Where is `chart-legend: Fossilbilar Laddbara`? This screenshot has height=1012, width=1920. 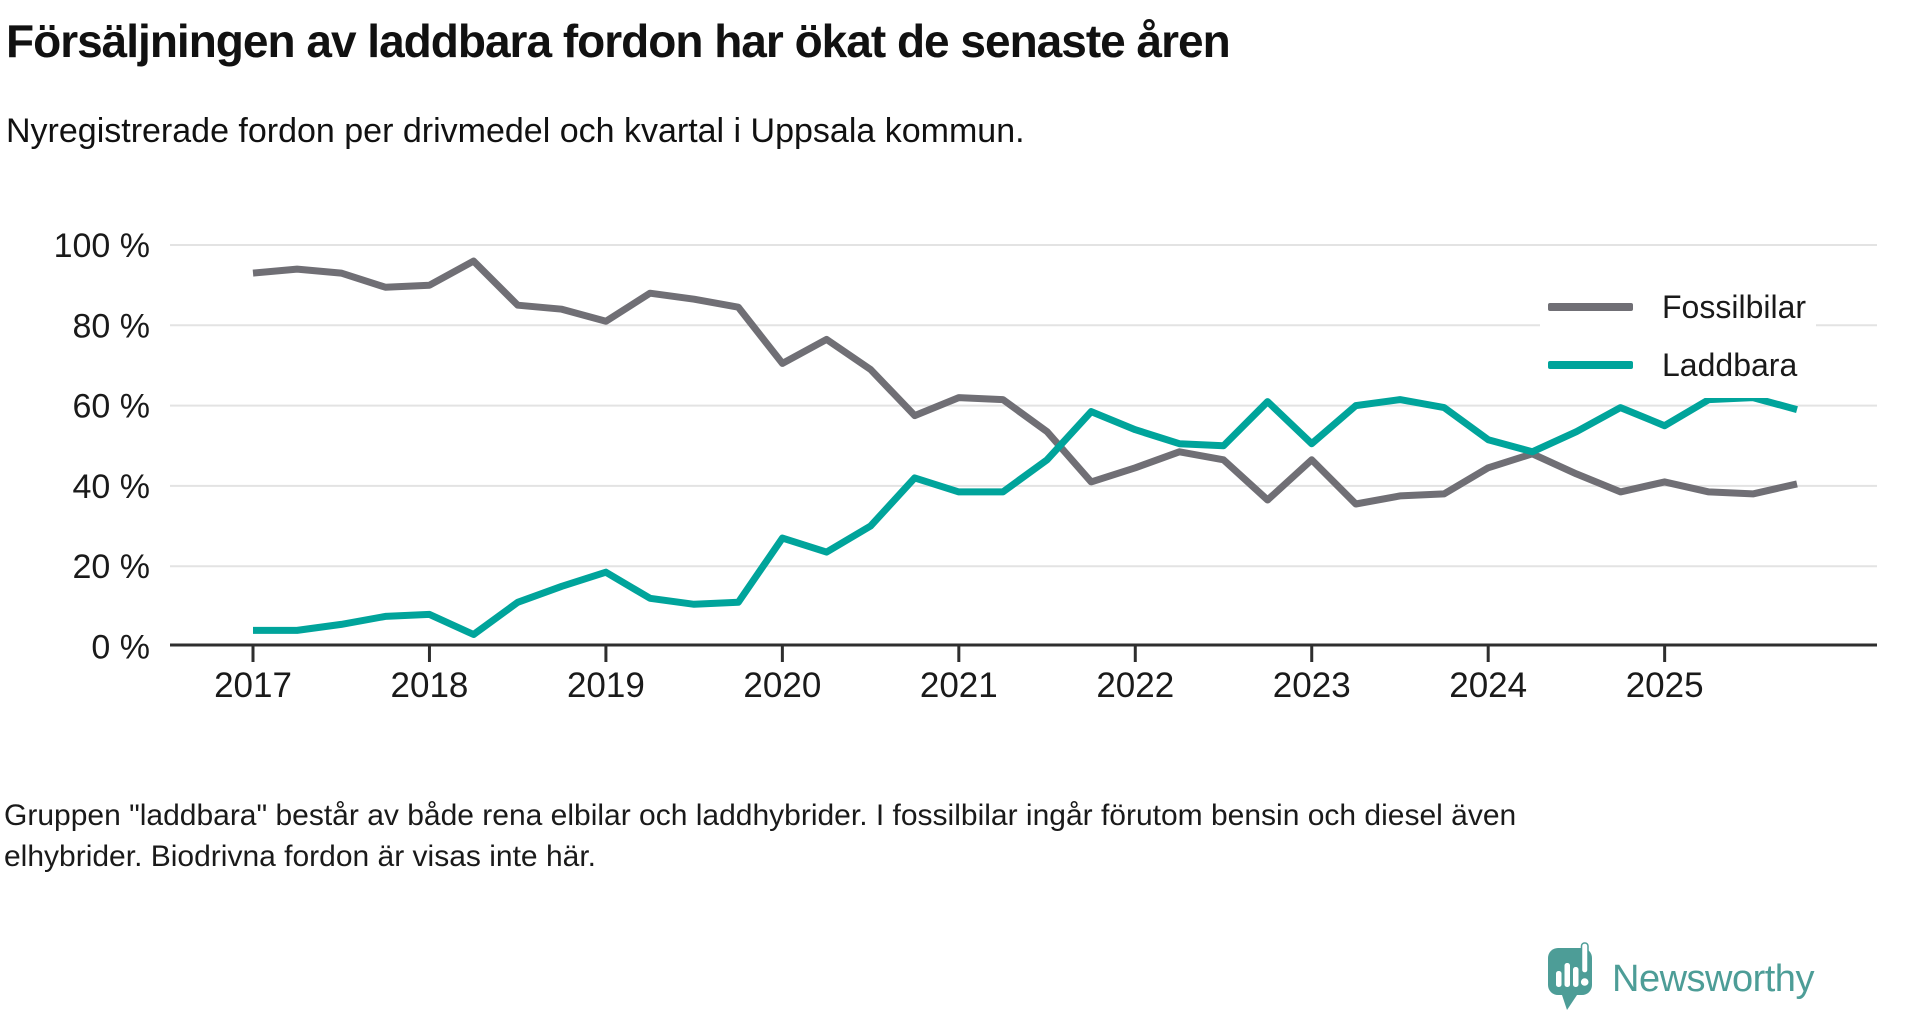
chart-legend: Fossilbilar Laddbara is located at coordinates (1678, 338).